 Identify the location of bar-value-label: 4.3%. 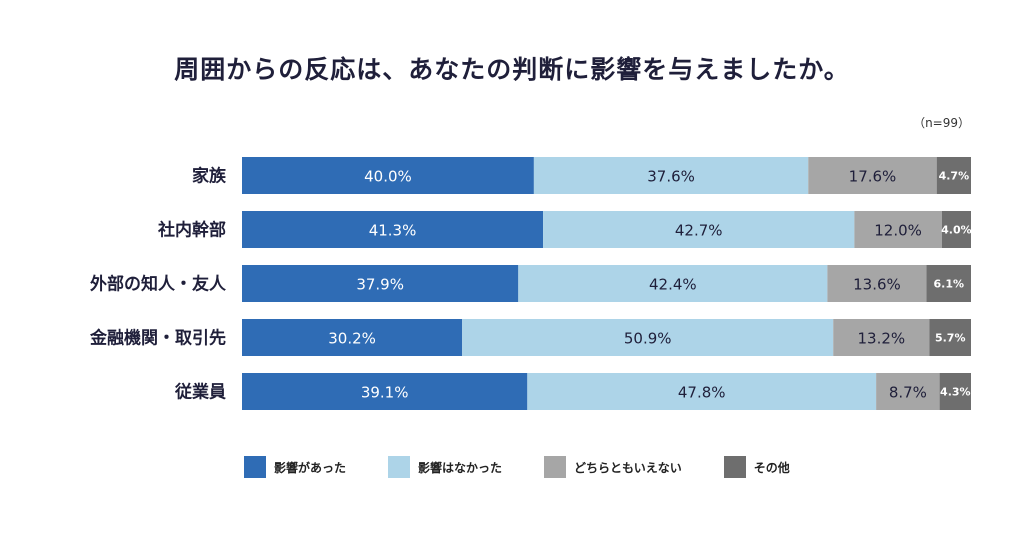
(955, 392).